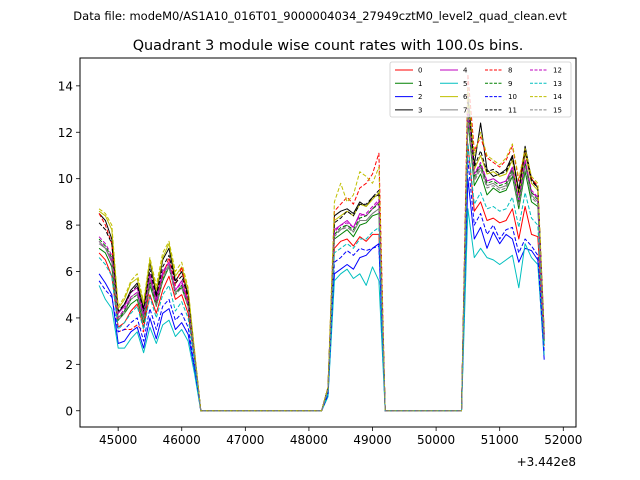  What do you see at coordinates (500, 440) in the screenshot?
I see `x-tick-label: 51000` at bounding box center [500, 440].